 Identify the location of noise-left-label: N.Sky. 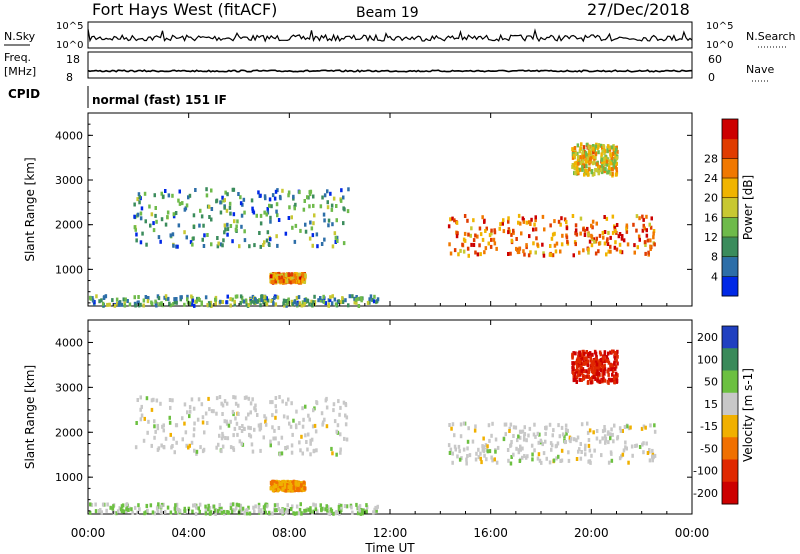
(20, 36).